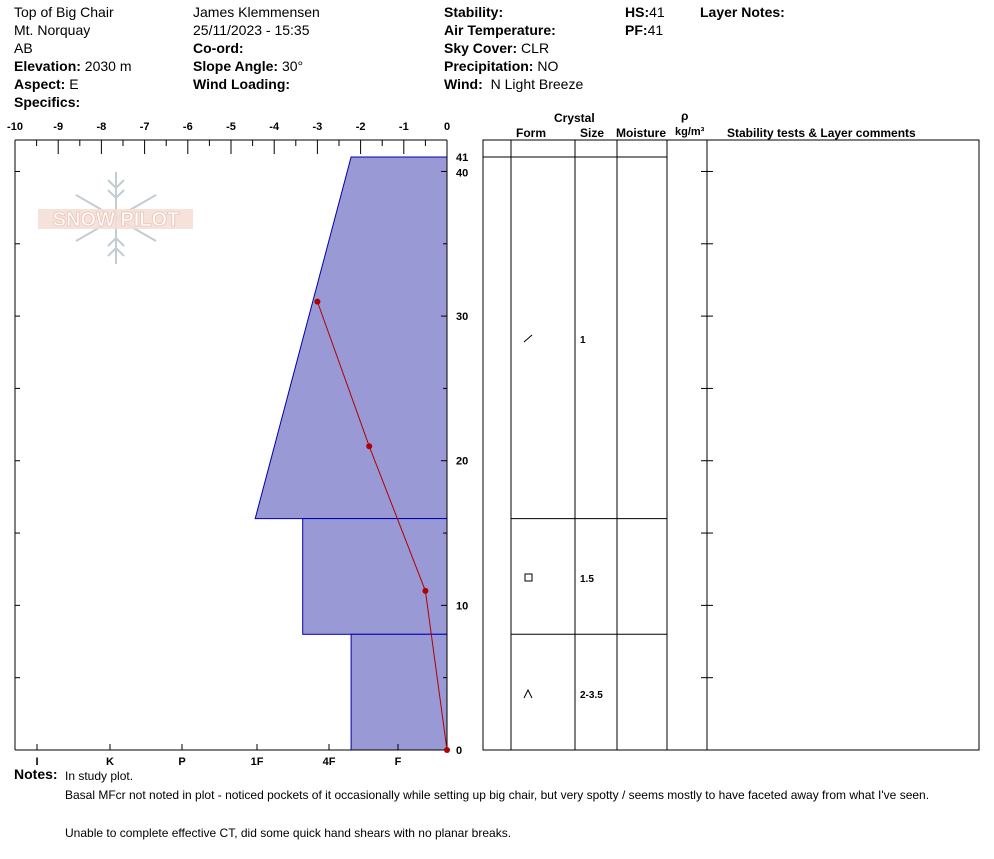 This screenshot has height=859, width=994. Describe the element at coordinates (15, 127) in the screenshot. I see `temperature-tick-label: -10` at that location.